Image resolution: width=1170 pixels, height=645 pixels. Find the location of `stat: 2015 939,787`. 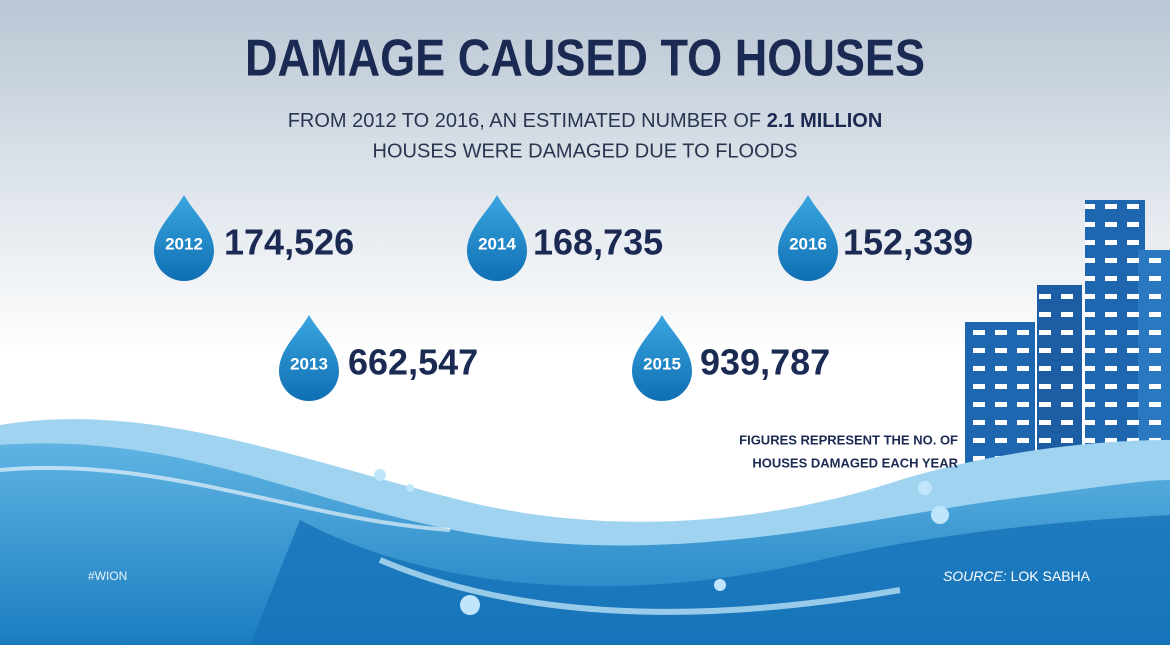

stat: 2015 939,787 is located at coordinates (731, 358).